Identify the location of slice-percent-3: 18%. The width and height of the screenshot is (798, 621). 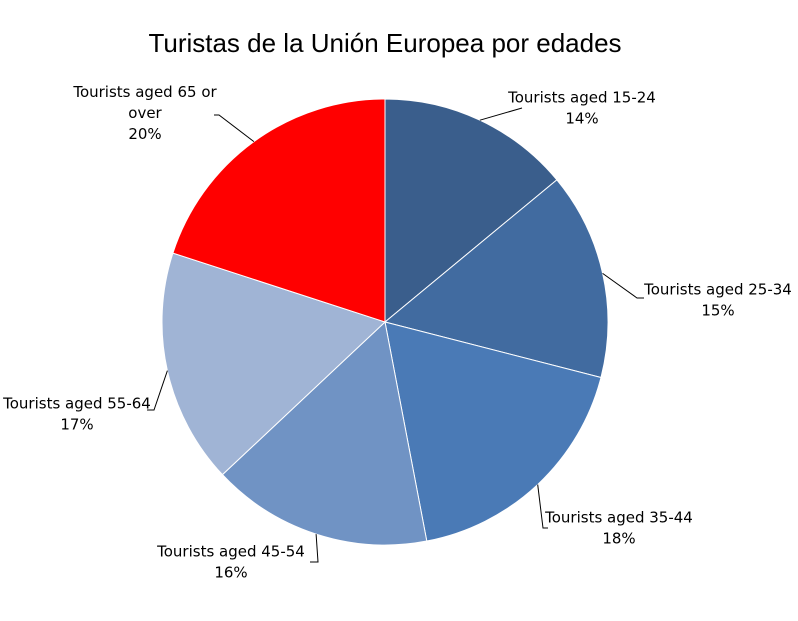
(618, 539).